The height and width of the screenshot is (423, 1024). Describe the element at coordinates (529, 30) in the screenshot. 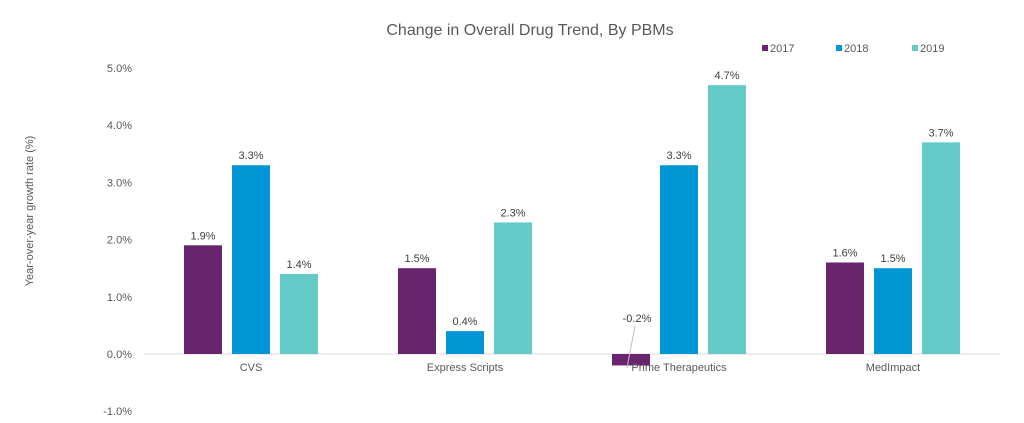

I see `chart-title: Change in Overall Drug Trend, By PBMs` at that location.